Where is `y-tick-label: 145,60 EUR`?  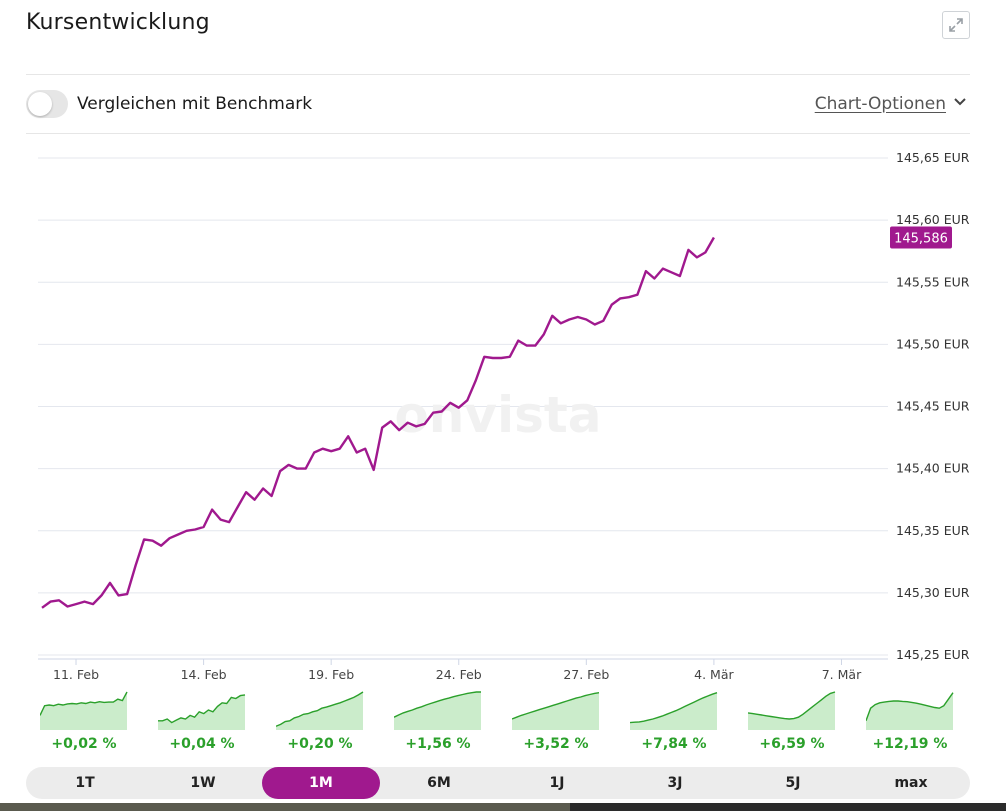 y-tick-label: 145,60 EUR is located at coordinates (933, 219).